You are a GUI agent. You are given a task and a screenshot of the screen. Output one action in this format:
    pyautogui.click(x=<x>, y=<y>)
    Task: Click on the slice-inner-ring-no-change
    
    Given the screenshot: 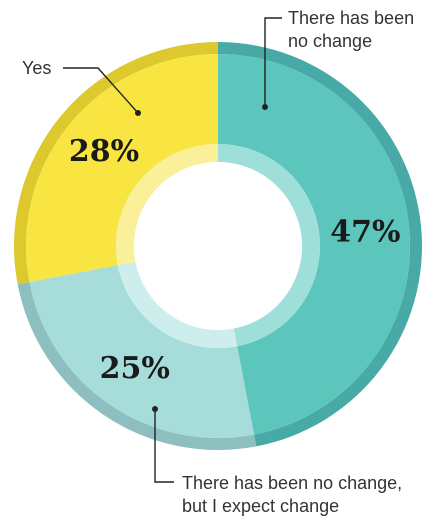 What is the action you would take?
    pyautogui.click(x=269, y=245)
    